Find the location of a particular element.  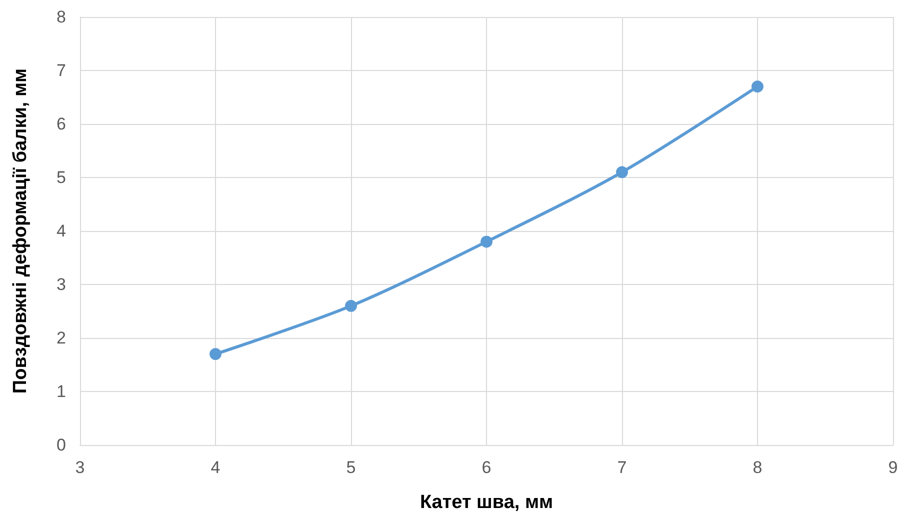

y-tick-label: 2 is located at coordinates (61, 338).